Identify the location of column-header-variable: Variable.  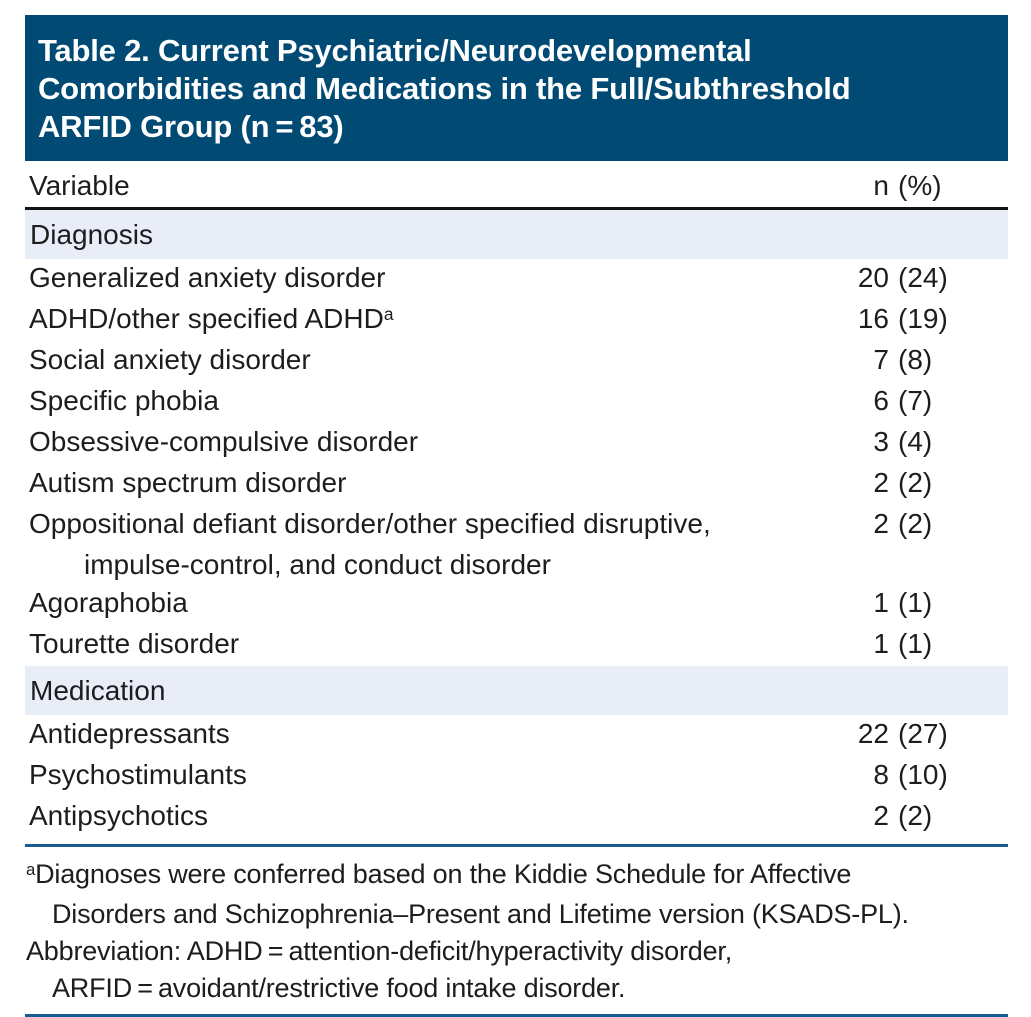
(79, 185).